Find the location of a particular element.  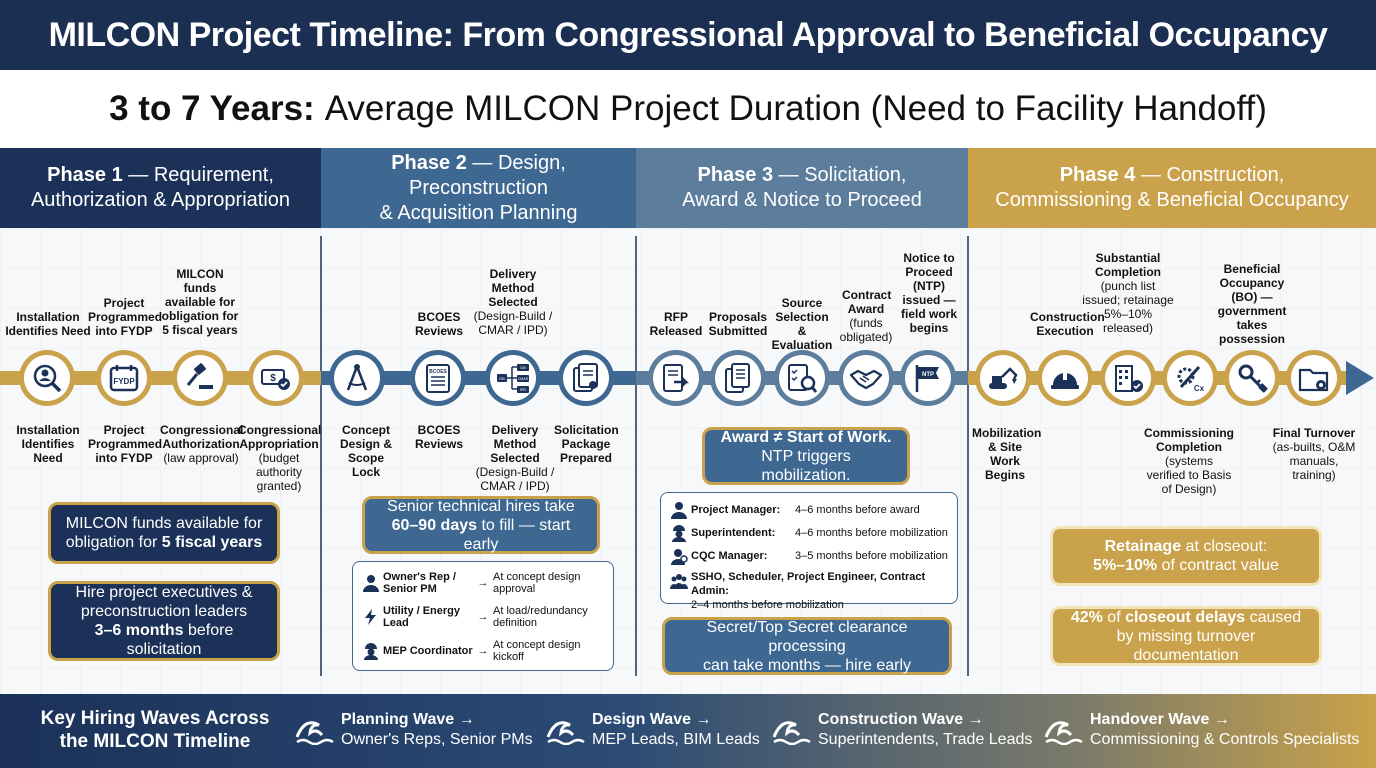

svg-text: FYDP is located at coordinates (124, 381).